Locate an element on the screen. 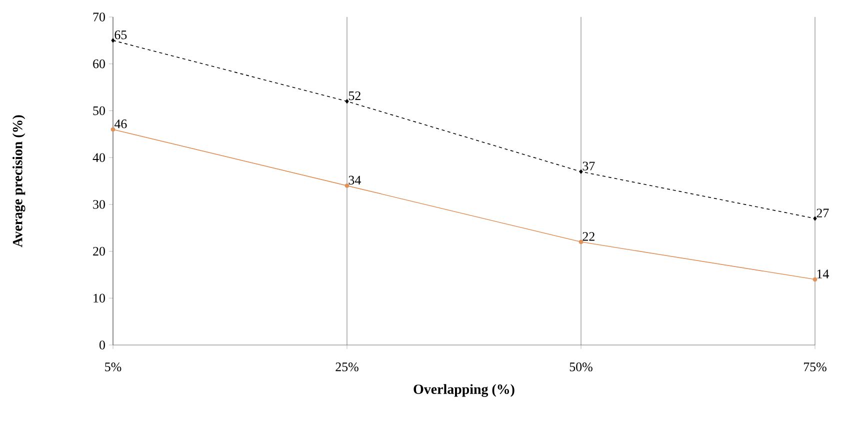 The image size is (844, 434). y-tick-label: 50 is located at coordinates (99, 111).